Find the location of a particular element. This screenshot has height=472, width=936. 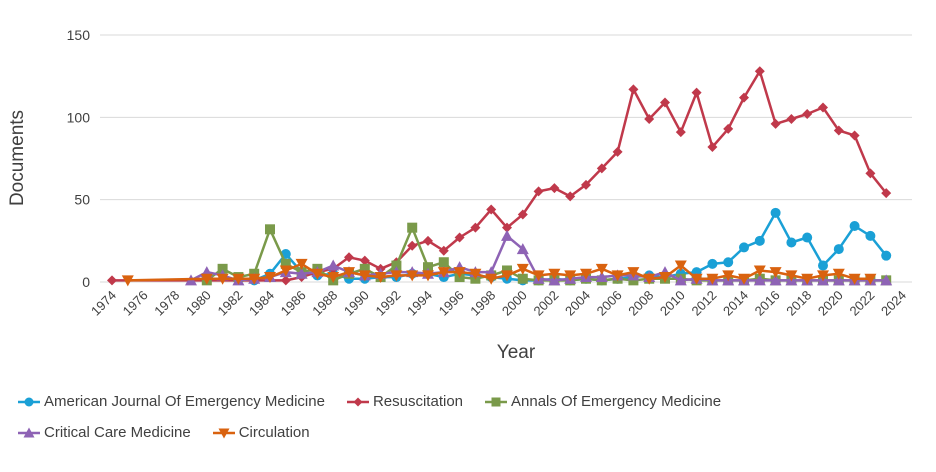

legend-label: Annals Of Emergency Medicine is located at coordinates (616, 401).